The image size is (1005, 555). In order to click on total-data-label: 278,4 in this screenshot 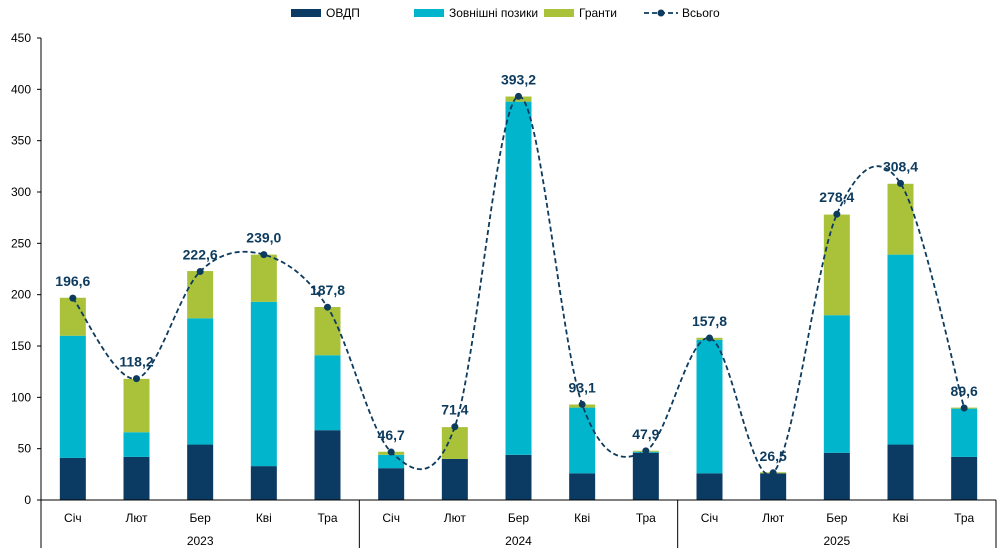, I will do `click(836, 197)`.